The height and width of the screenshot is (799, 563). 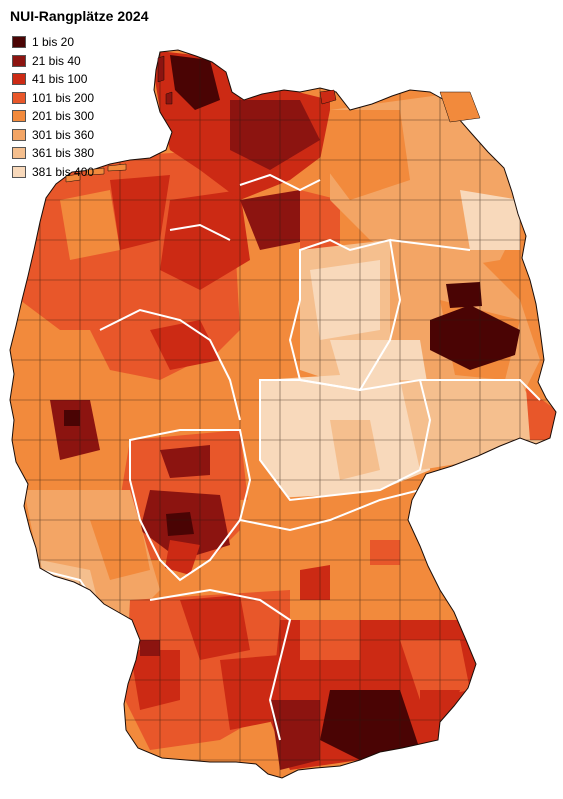 What do you see at coordinates (250, 692) in the screenshot?
I see `region-swabian` at bounding box center [250, 692].